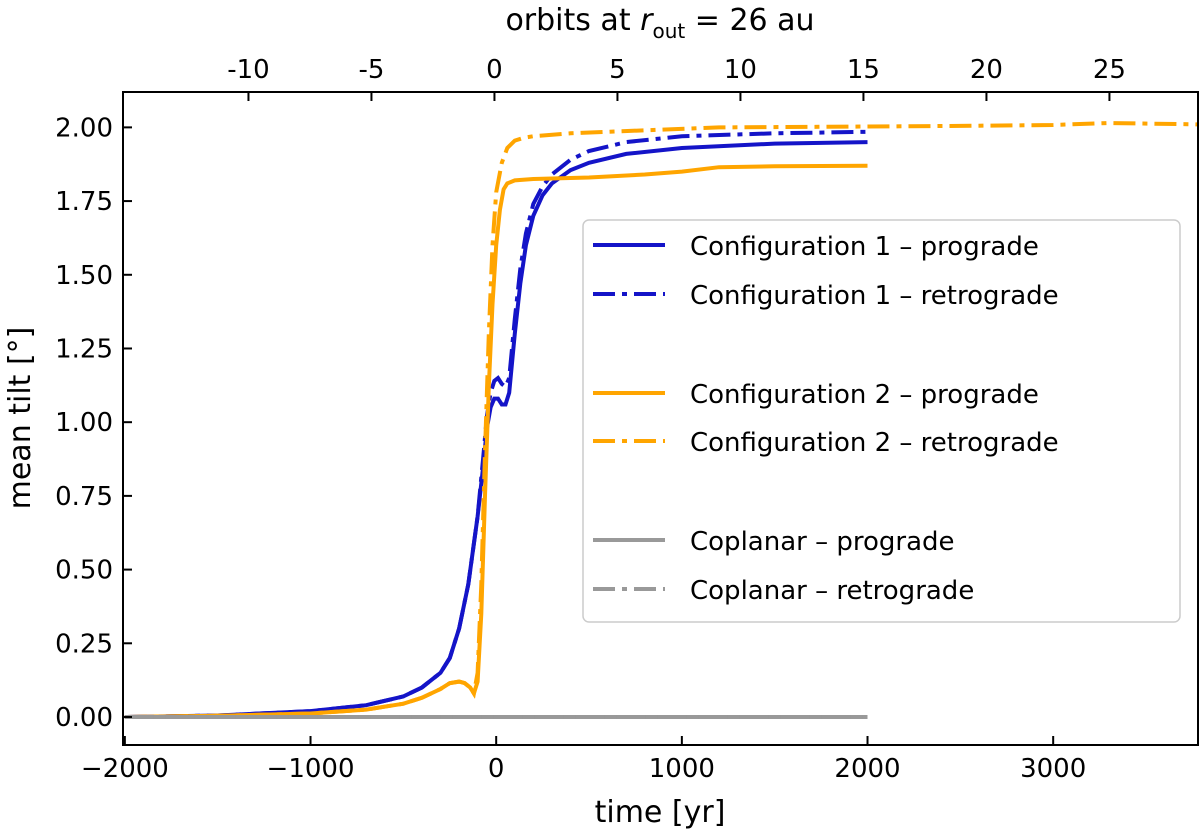 The width and height of the screenshot is (1200, 831). What do you see at coordinates (84, 349) in the screenshot?
I see `y-tick-label: 1.25` at bounding box center [84, 349].